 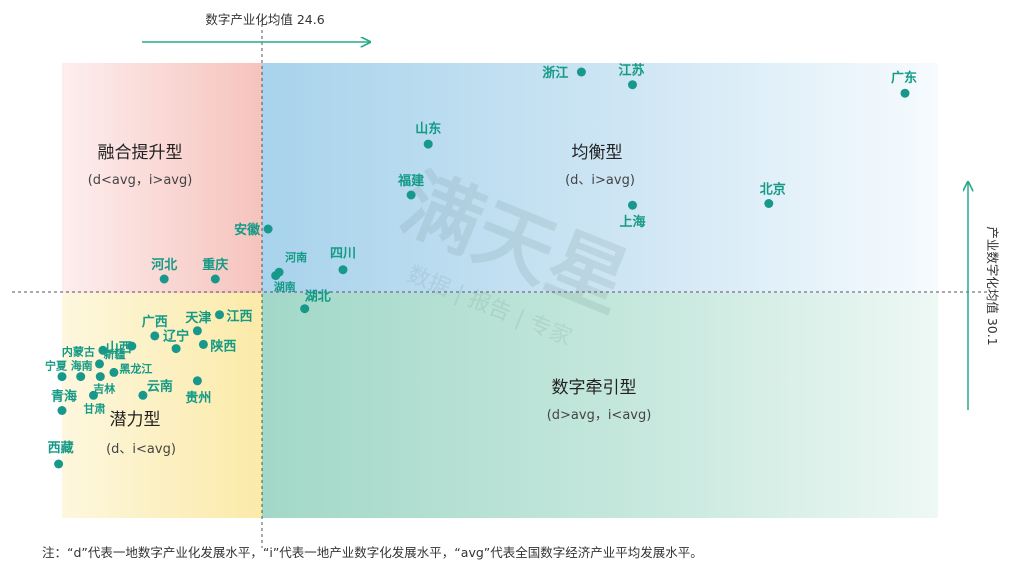 I want to click on point-label-19: 陕西, so click(x=223, y=346).